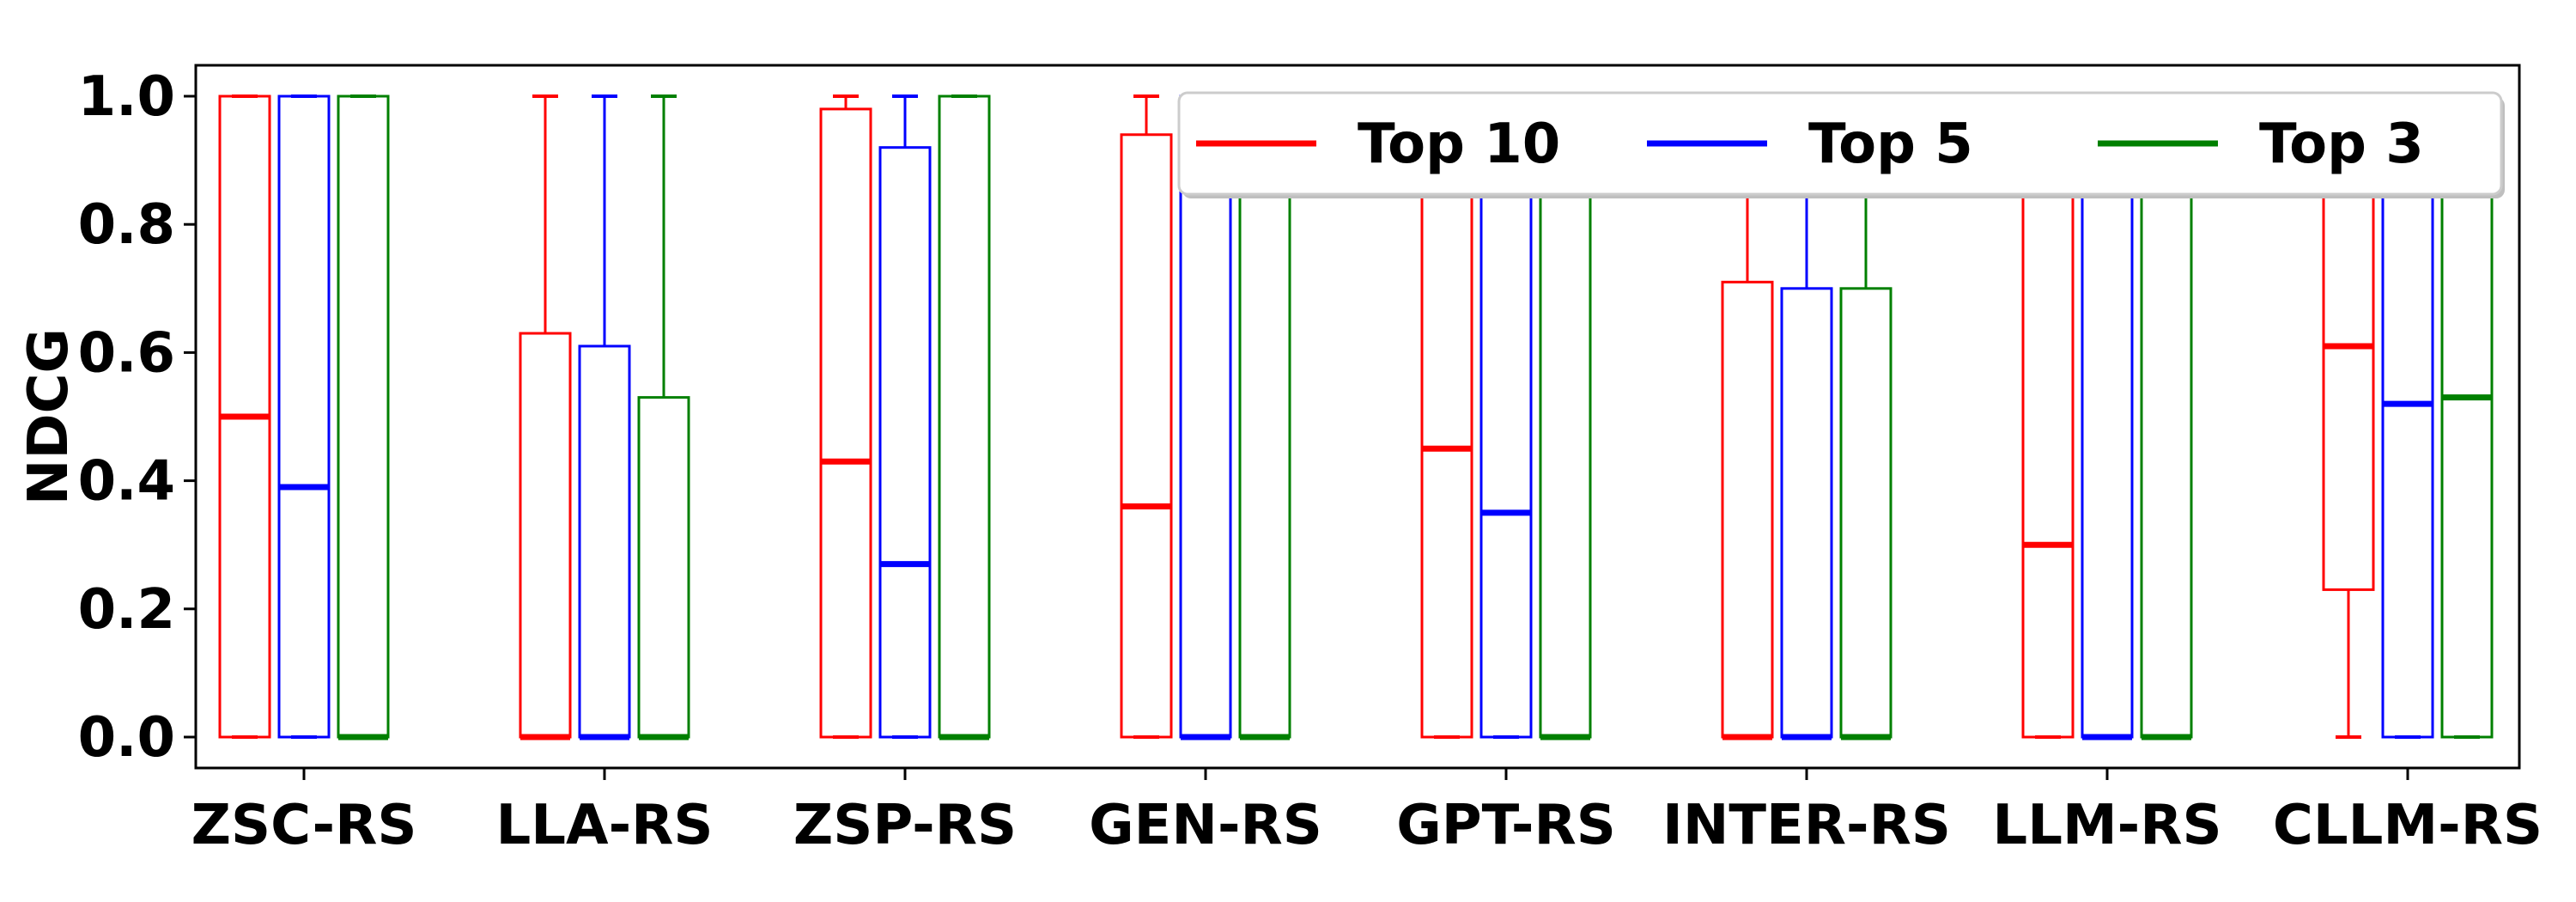 The width and height of the screenshot is (2576, 902). I want to click on y-tick-label: 0.0, so click(127, 738).